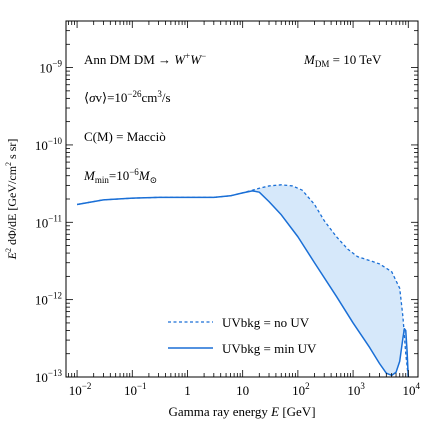  Describe the element at coordinates (48, 299) in the screenshot. I see `y-tick-label: 10−12` at that location.